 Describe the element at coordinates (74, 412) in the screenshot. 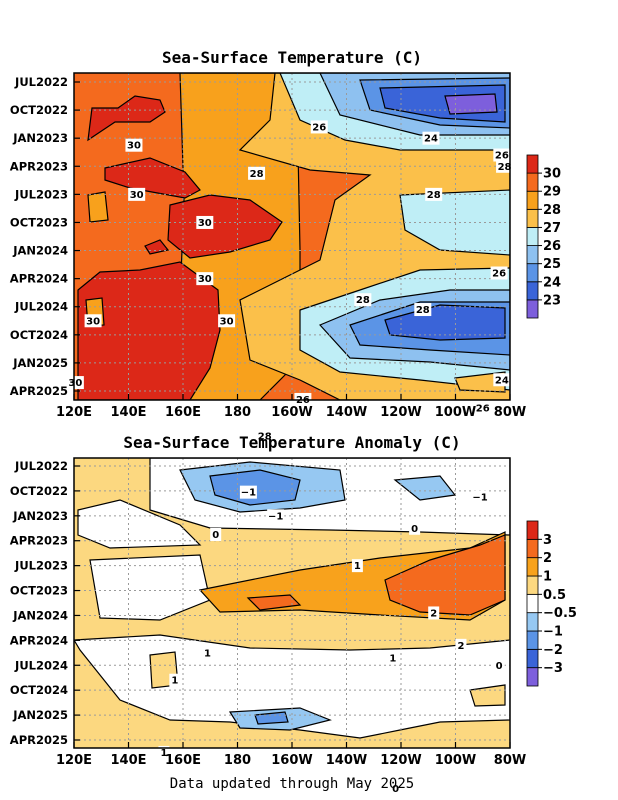

I see `sst-x-tick-label: 120E` at that location.